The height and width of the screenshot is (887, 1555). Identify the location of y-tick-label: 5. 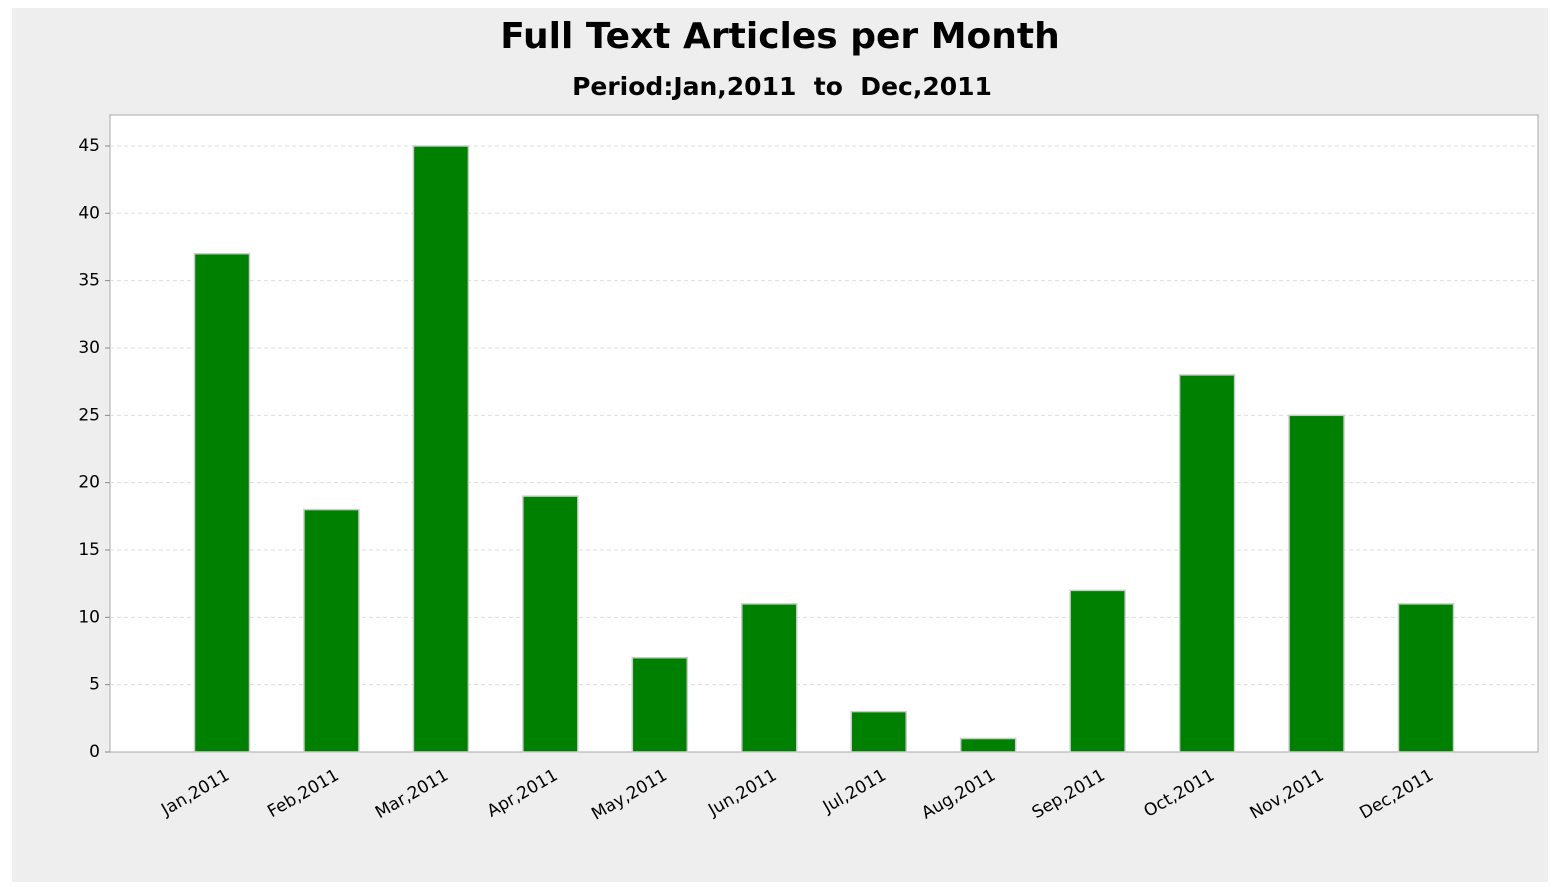
(94, 685).